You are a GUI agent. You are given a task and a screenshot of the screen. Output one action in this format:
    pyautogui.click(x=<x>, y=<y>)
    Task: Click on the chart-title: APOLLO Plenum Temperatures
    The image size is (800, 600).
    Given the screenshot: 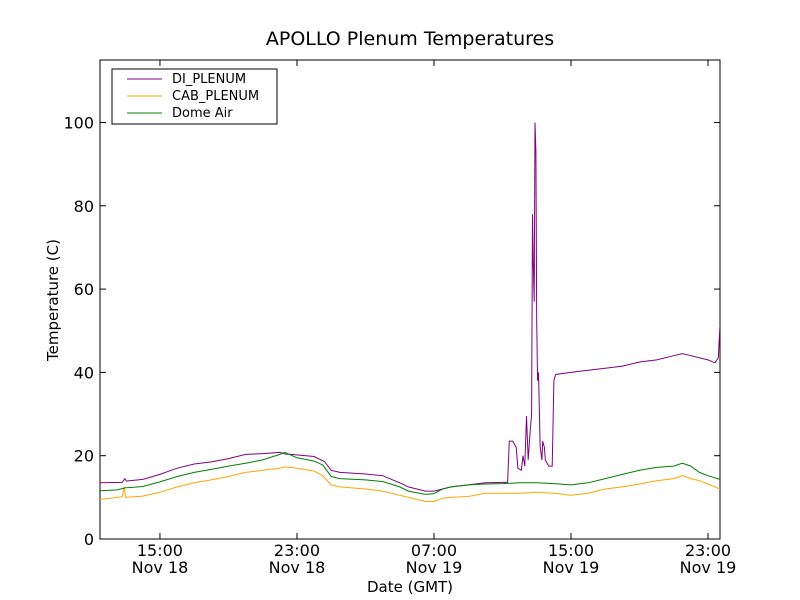 What is the action you would take?
    pyautogui.click(x=410, y=39)
    